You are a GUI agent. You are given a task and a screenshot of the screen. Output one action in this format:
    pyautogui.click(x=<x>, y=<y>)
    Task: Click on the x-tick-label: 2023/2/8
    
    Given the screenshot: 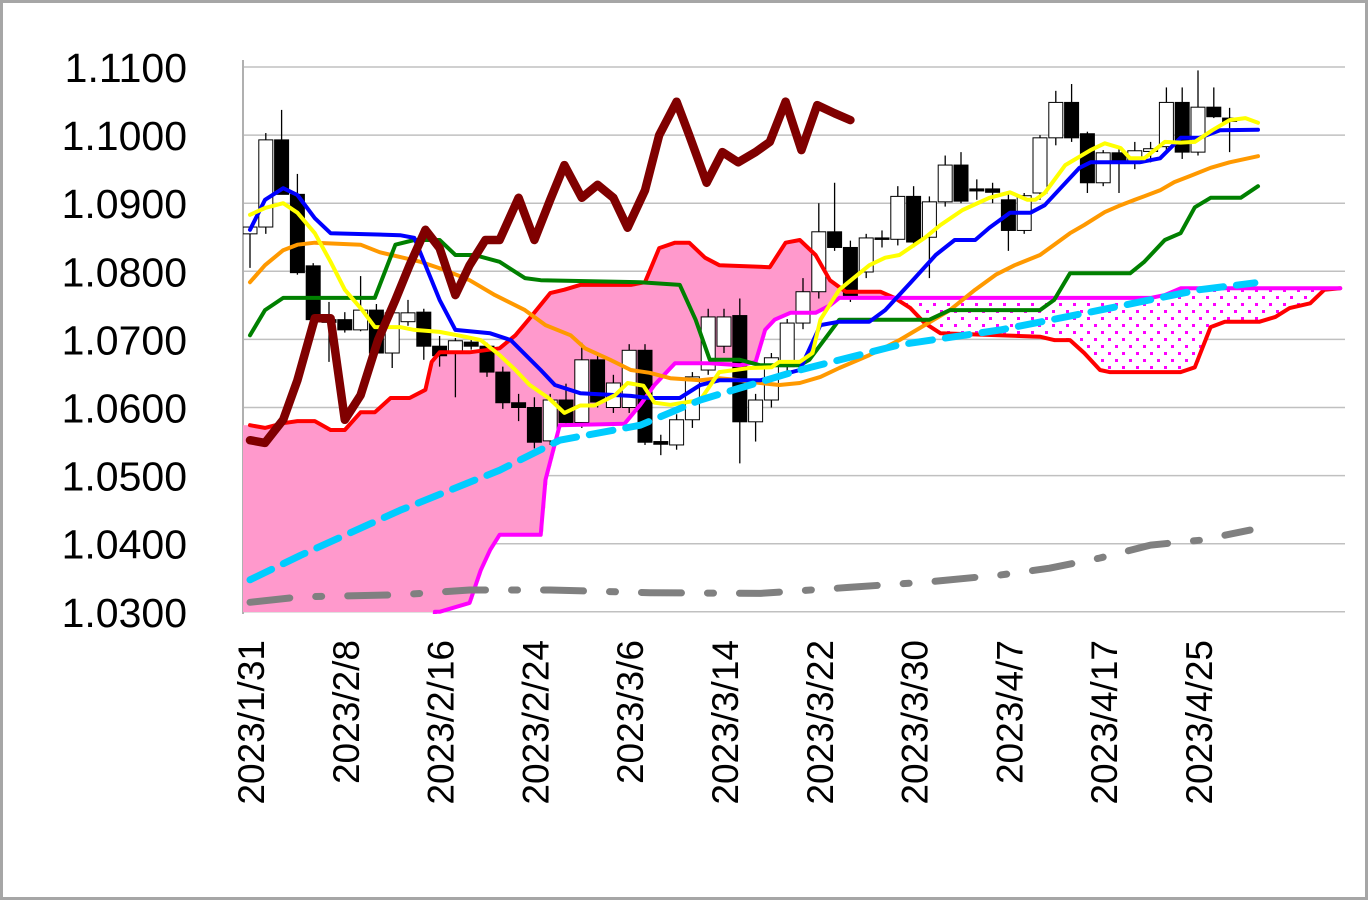 What is the action you would take?
    pyautogui.click(x=346, y=712)
    